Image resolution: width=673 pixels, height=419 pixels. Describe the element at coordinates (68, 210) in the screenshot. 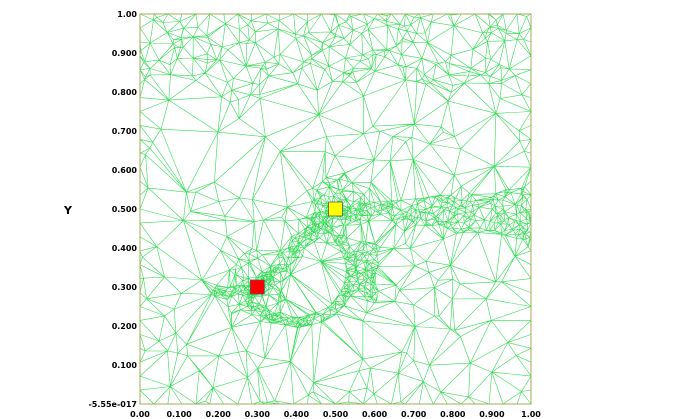

I see `y-axis-label: Y` at that location.